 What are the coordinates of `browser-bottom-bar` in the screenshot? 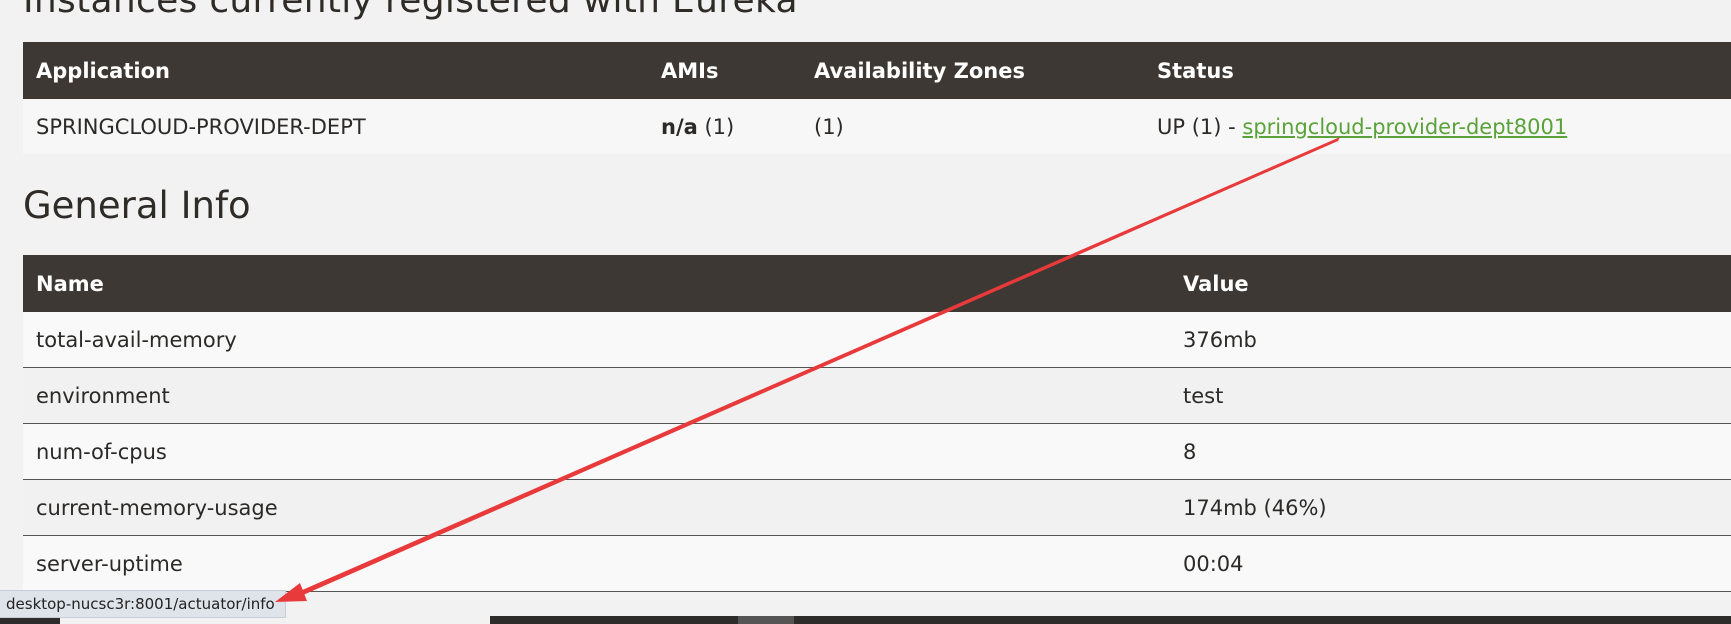 It's located at (865, 620).